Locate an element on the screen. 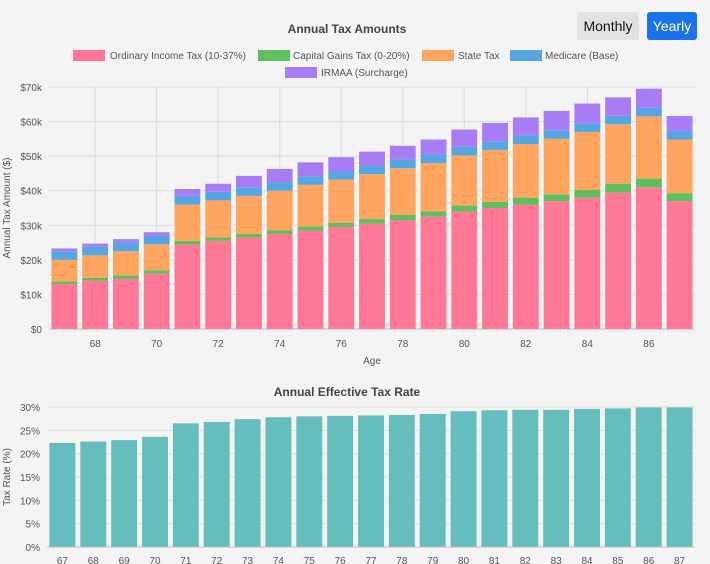  y2-tick-label: 30% is located at coordinates (30, 408).